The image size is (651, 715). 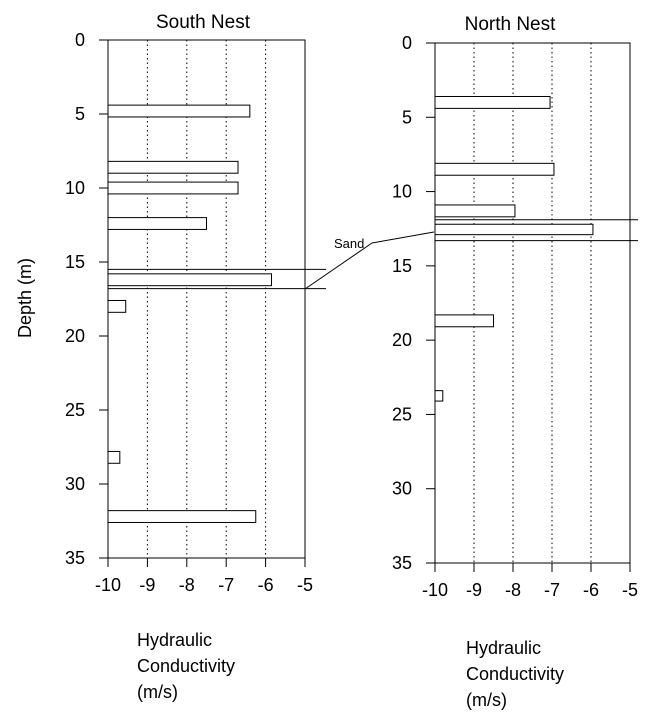 I want to click on y-axis-label: Depth (m), so click(x=25, y=298).